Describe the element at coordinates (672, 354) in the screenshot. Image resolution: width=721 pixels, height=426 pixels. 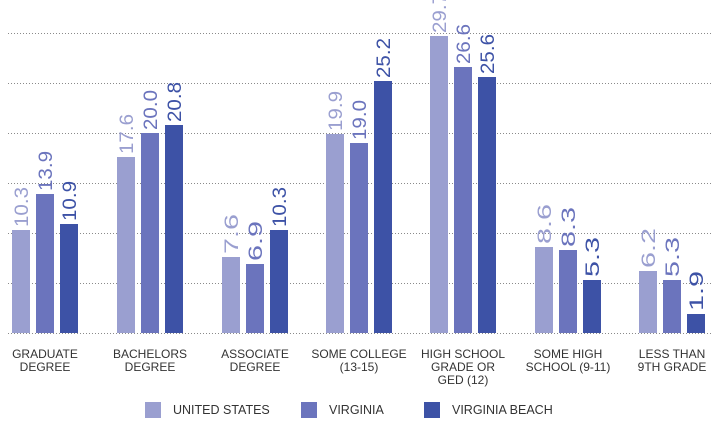
I see `category-label-line: LESS THAN` at that location.